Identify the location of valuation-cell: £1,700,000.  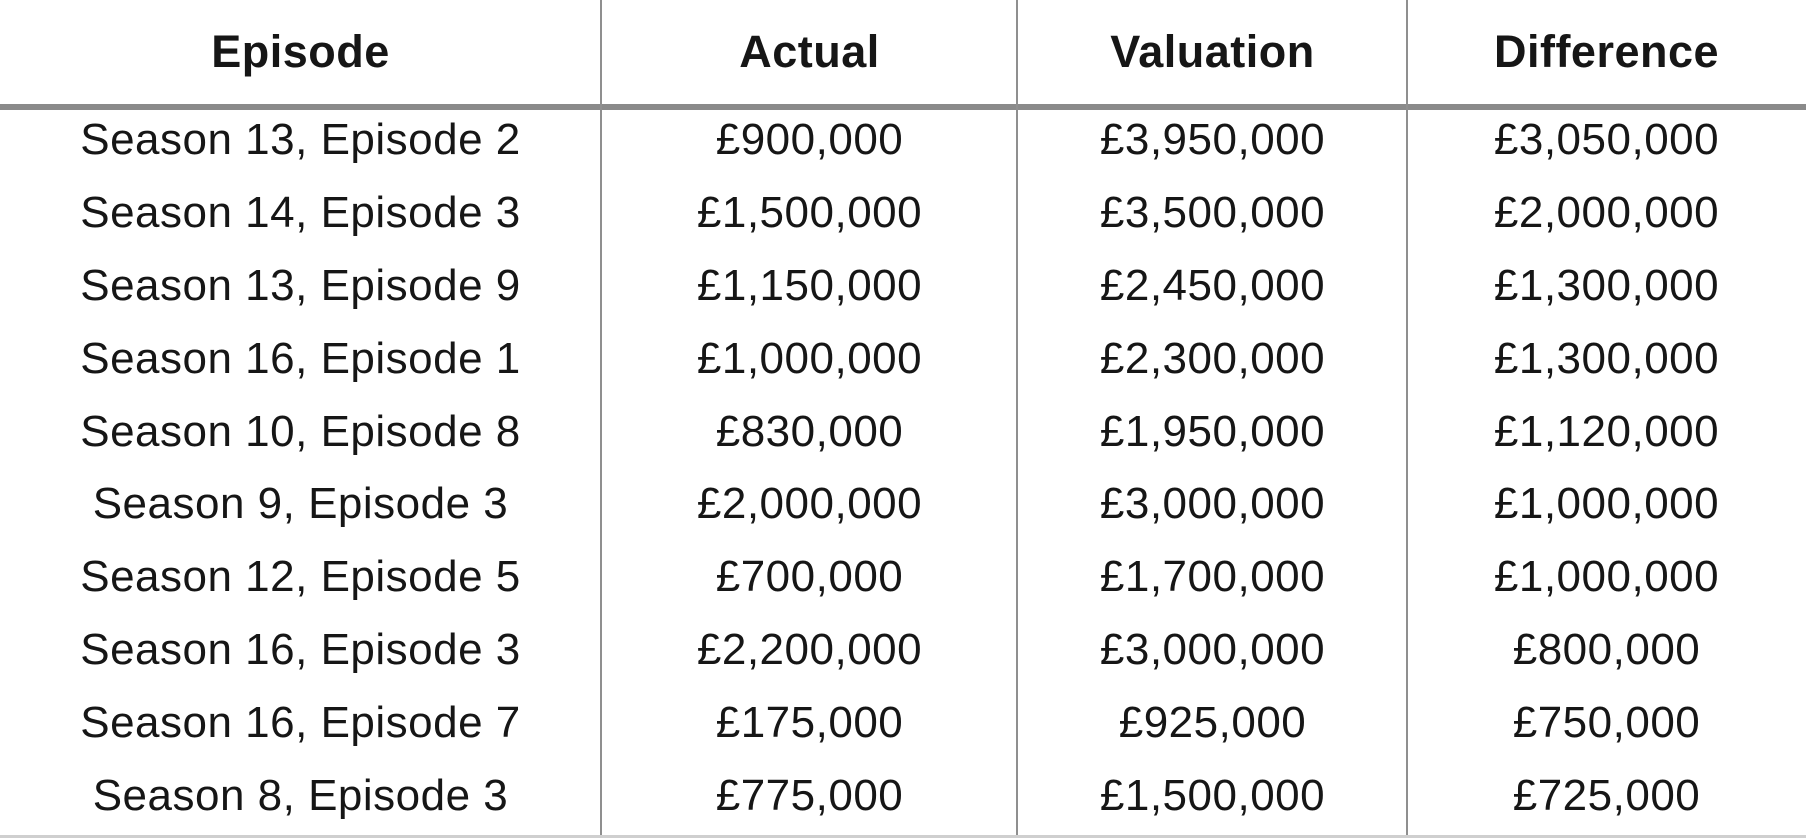
(1212, 577).